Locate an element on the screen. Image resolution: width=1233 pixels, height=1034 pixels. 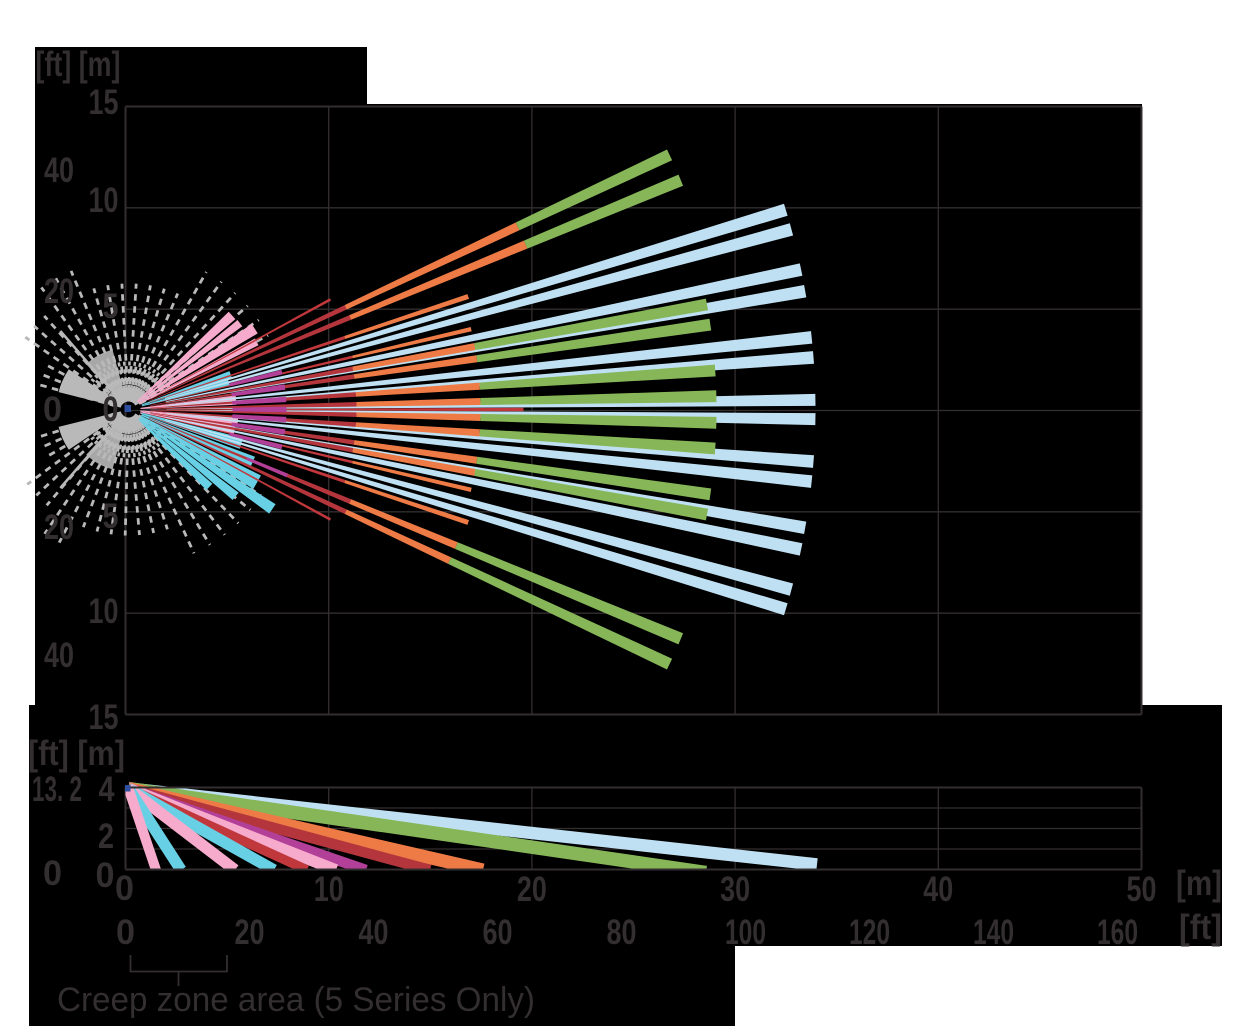
svg-text: 140 is located at coordinates (993, 932).